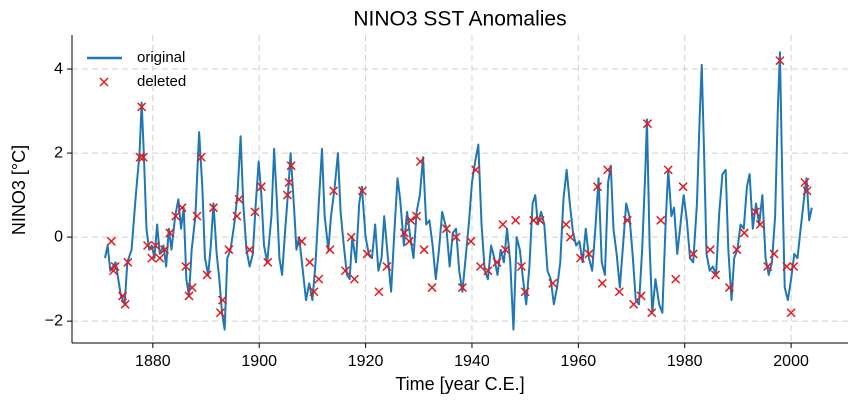  What do you see at coordinates (58, 68) in the screenshot?
I see `y-tick-label: 4` at bounding box center [58, 68].